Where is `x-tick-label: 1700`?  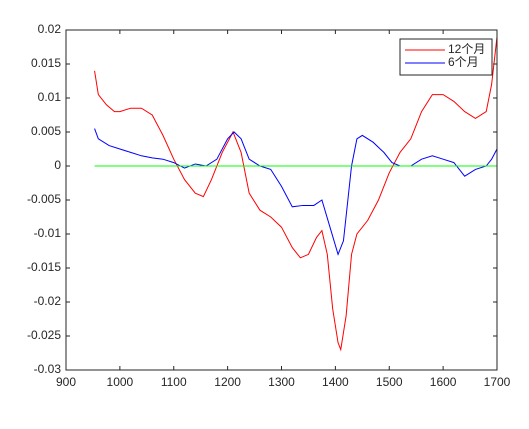
x-tick-label: 1700 is located at coordinates (497, 382).